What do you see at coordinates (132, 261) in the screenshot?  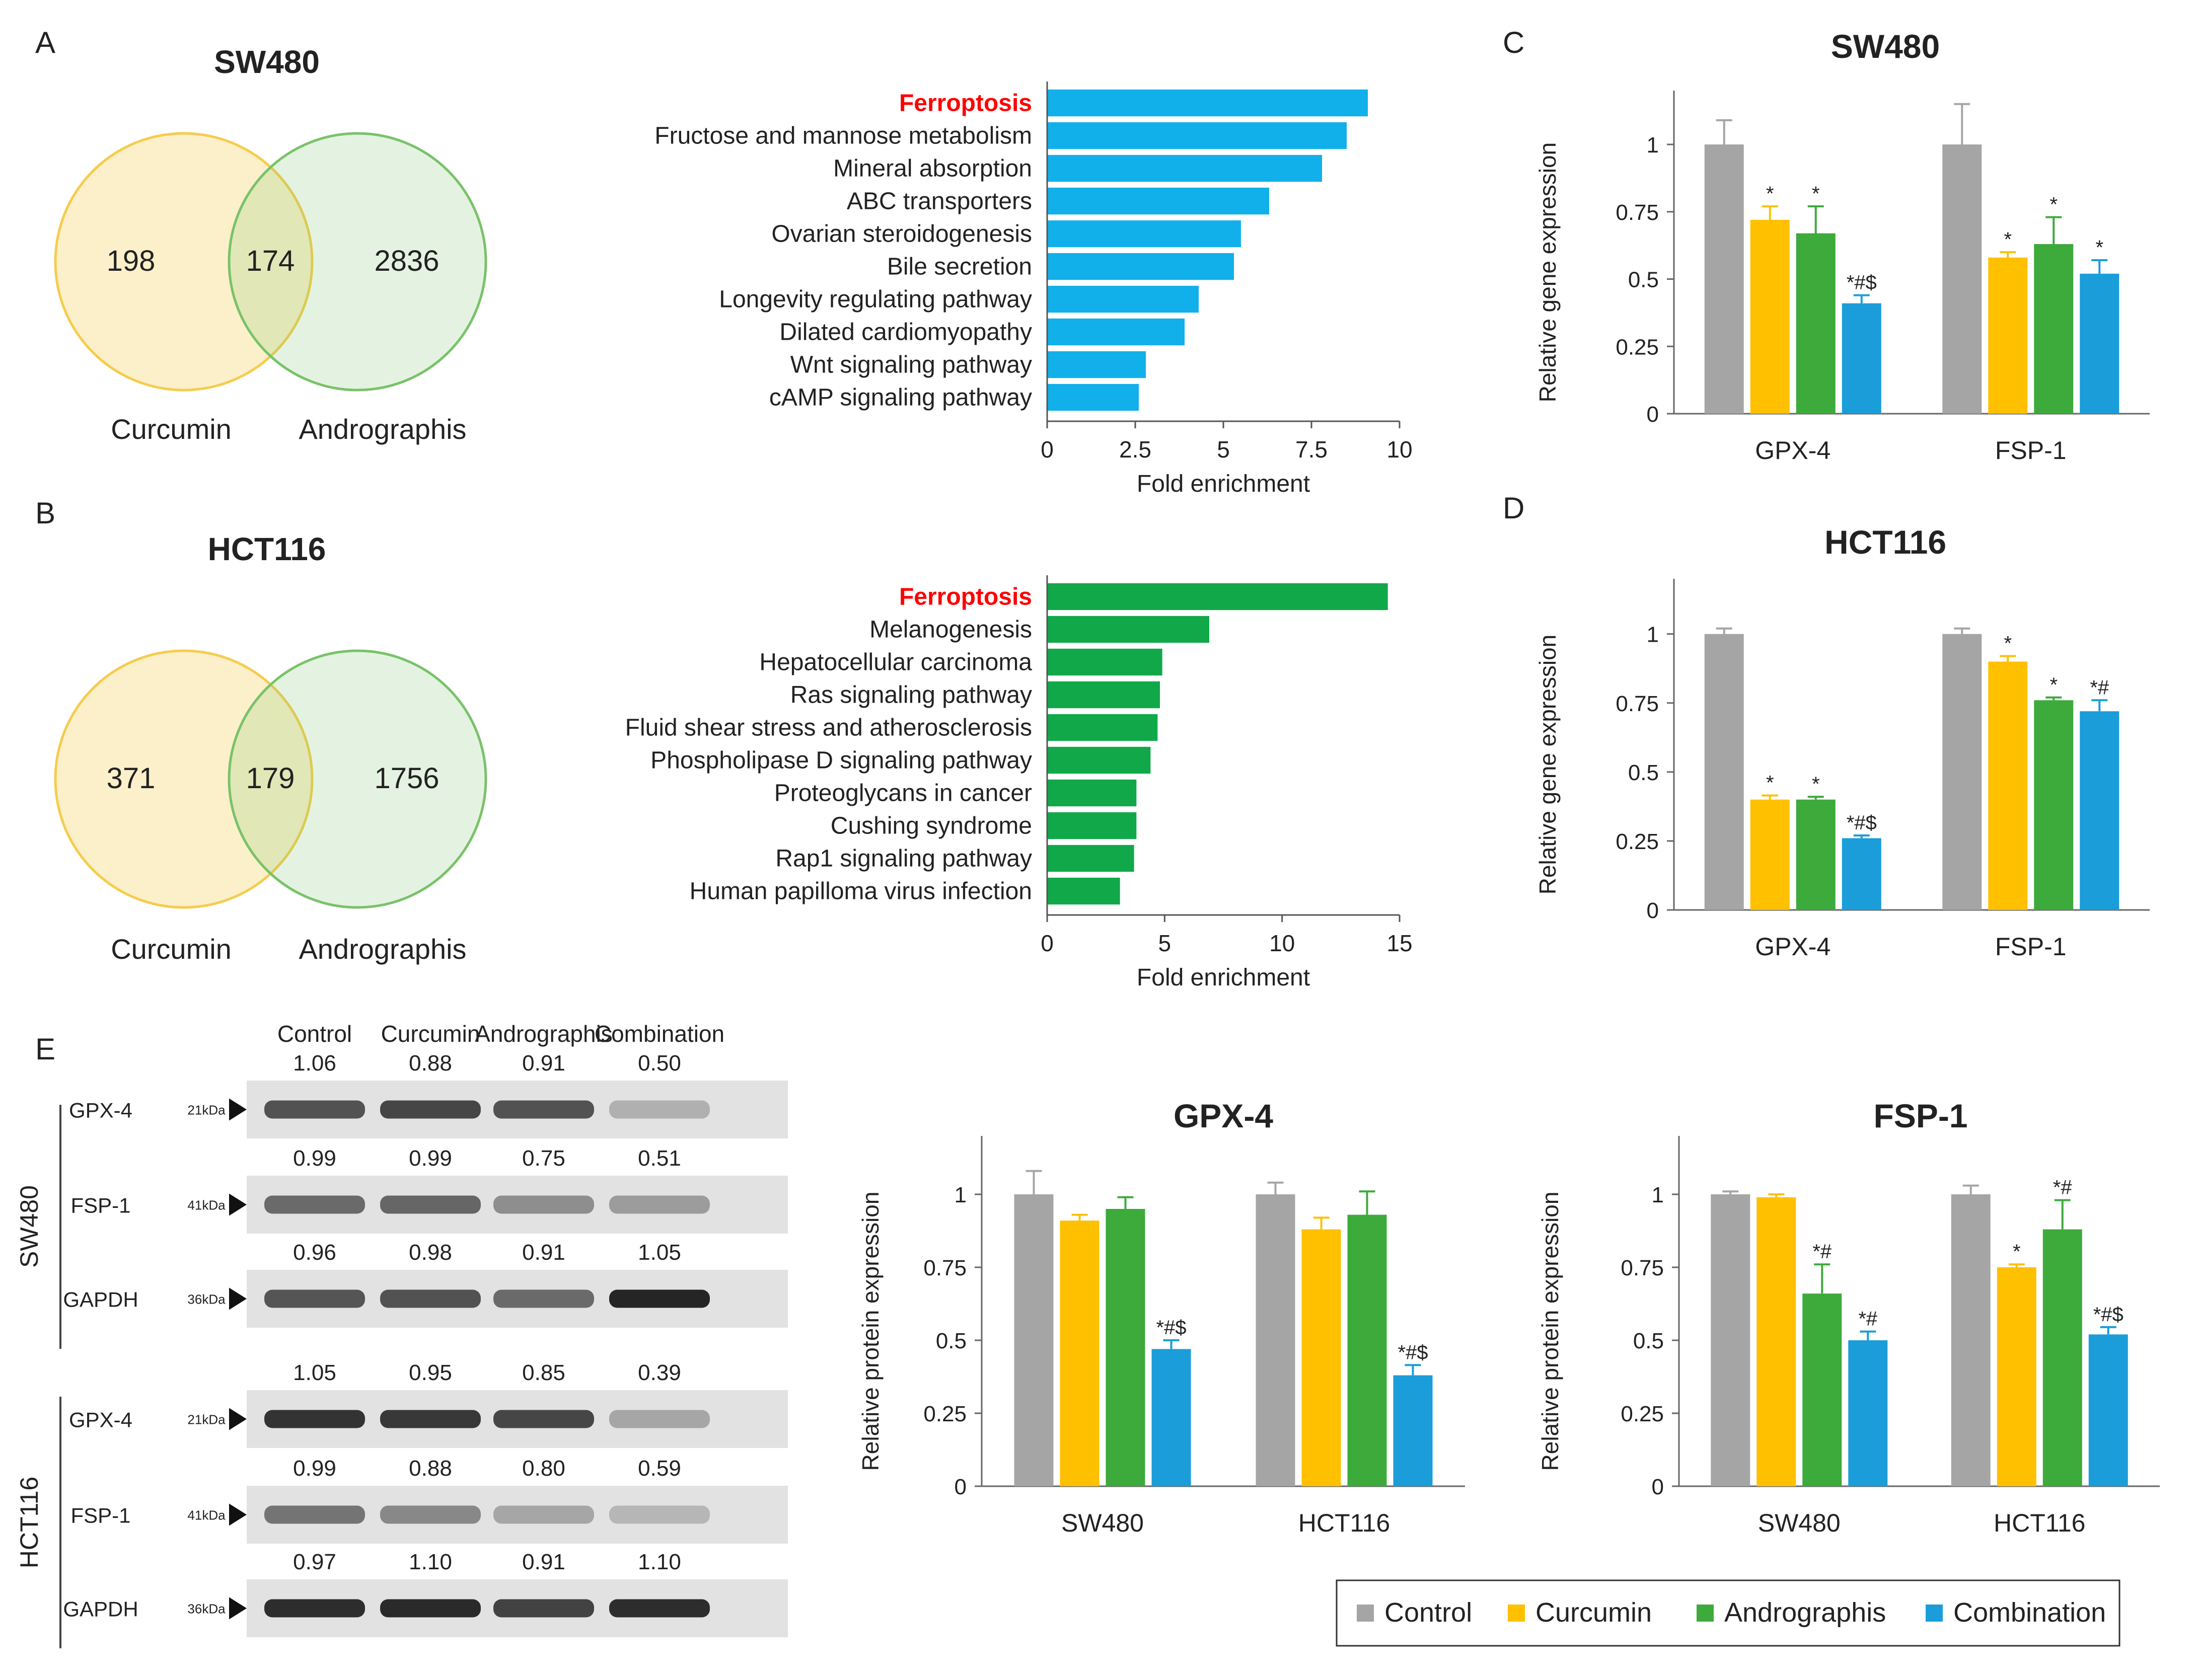 I see `venn-count-curcumin-only: 198` at bounding box center [132, 261].